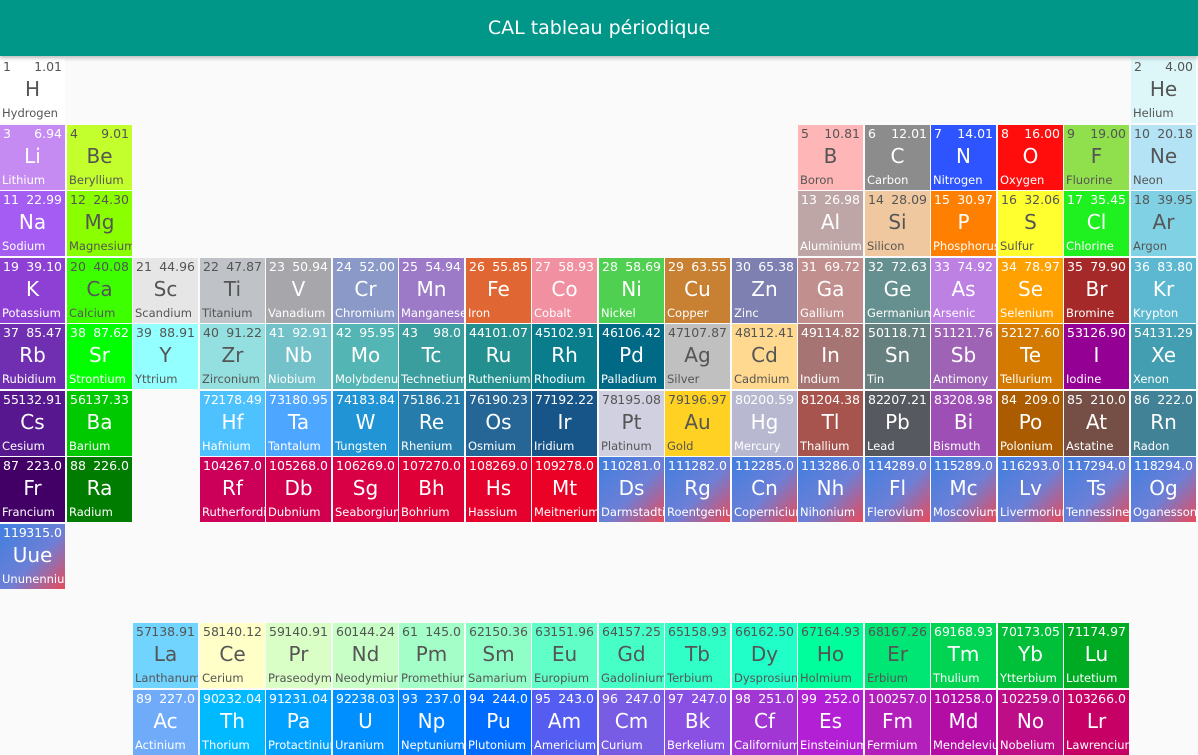 This screenshot has height=755, width=1198. Describe the element at coordinates (1096, 356) in the screenshot. I see `element-tile-i: 53 126.90 I Iodine` at that location.